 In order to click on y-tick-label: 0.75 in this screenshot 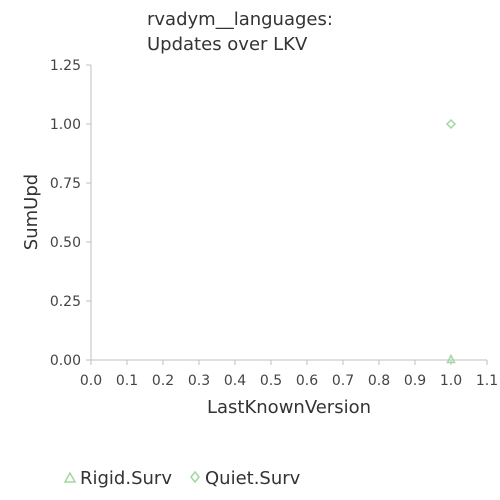, I will do `click(65, 184)`.